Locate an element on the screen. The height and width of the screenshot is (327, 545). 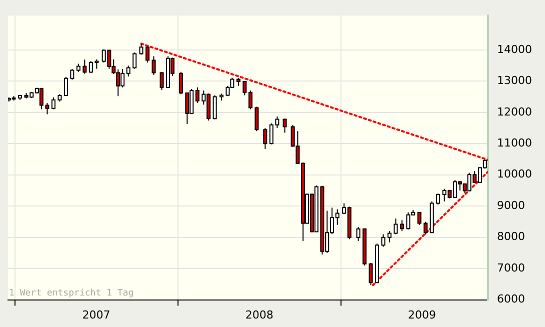
x-tick-label: 2008 is located at coordinates (259, 315).